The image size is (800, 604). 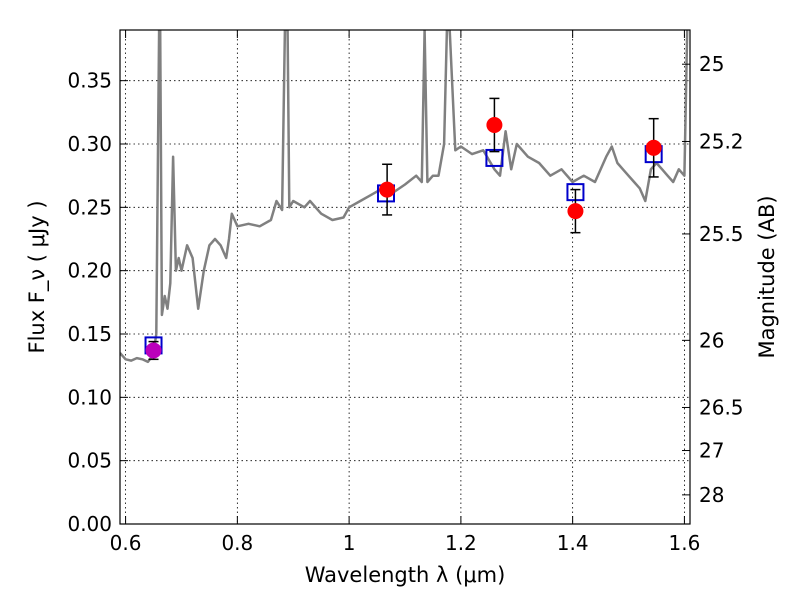 I want to click on y-axis-title: Flux F_ν ( μJy ), so click(x=37, y=276).